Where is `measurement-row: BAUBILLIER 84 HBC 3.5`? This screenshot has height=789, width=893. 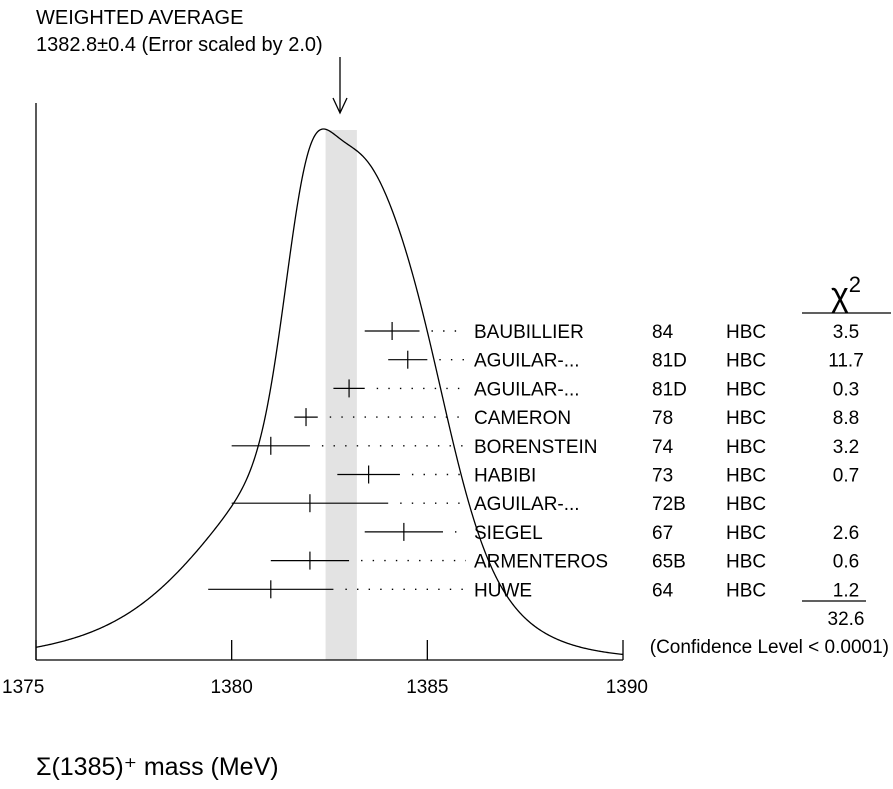 measurement-row: BAUBILLIER 84 HBC 3.5 is located at coordinates (611, 332).